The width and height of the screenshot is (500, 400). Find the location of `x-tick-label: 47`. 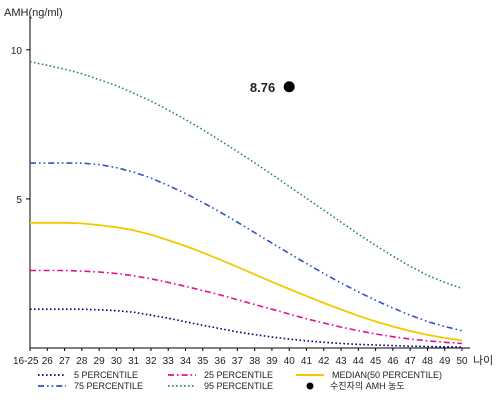

x-tick-label: 47 is located at coordinates (411, 361).